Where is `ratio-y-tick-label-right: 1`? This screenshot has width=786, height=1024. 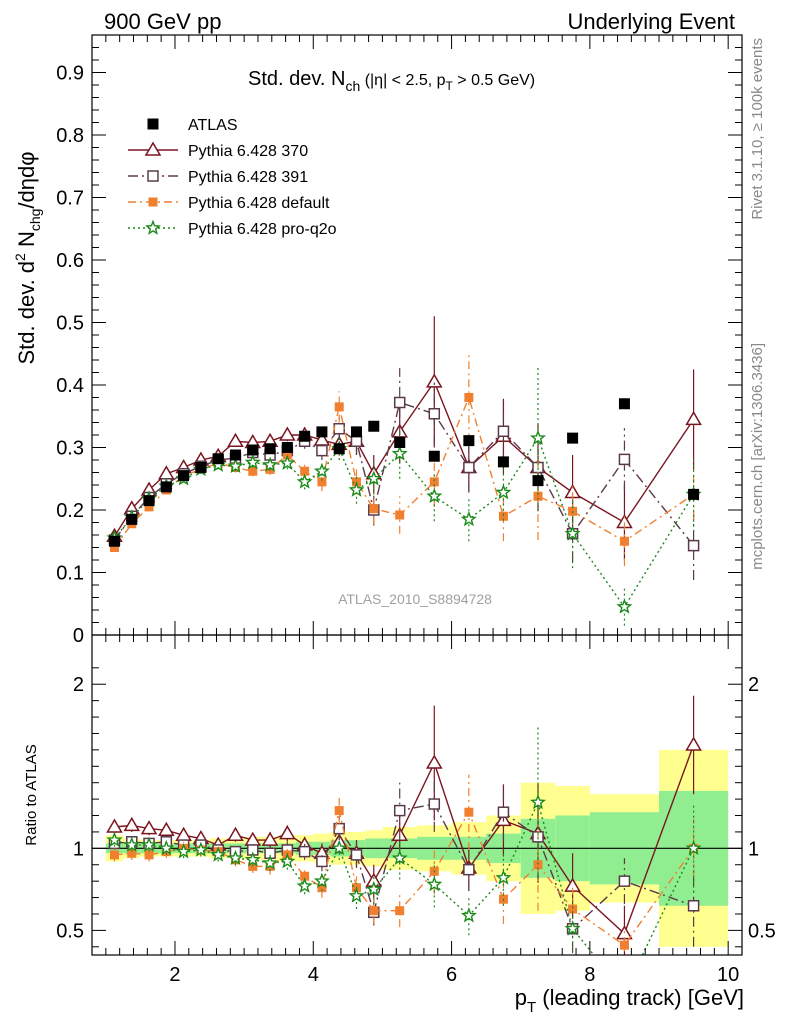 ratio-y-tick-label-right: 1 is located at coordinates (753, 849).